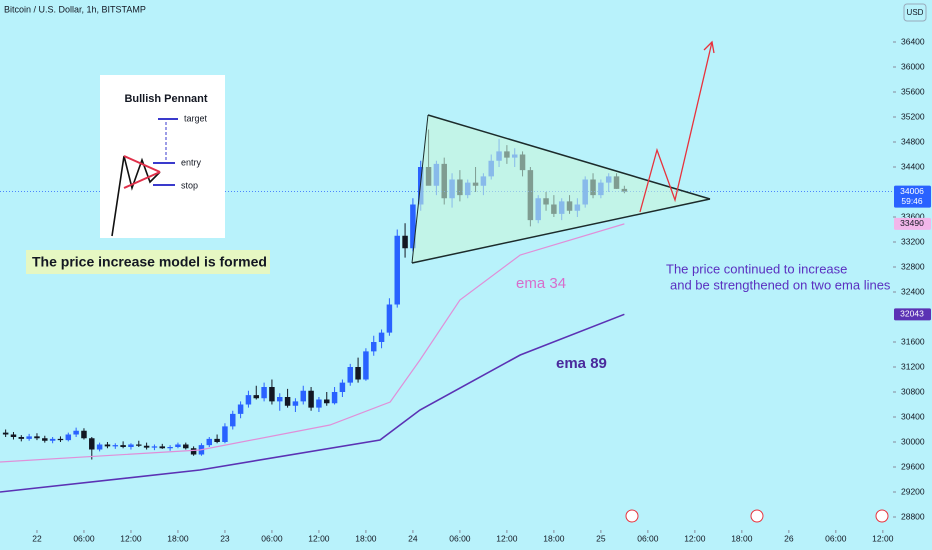 Image resolution: width=932 pixels, height=550 pixels. Describe the element at coordinates (225, 538) in the screenshot. I see `x-tick-label: 23` at that location.